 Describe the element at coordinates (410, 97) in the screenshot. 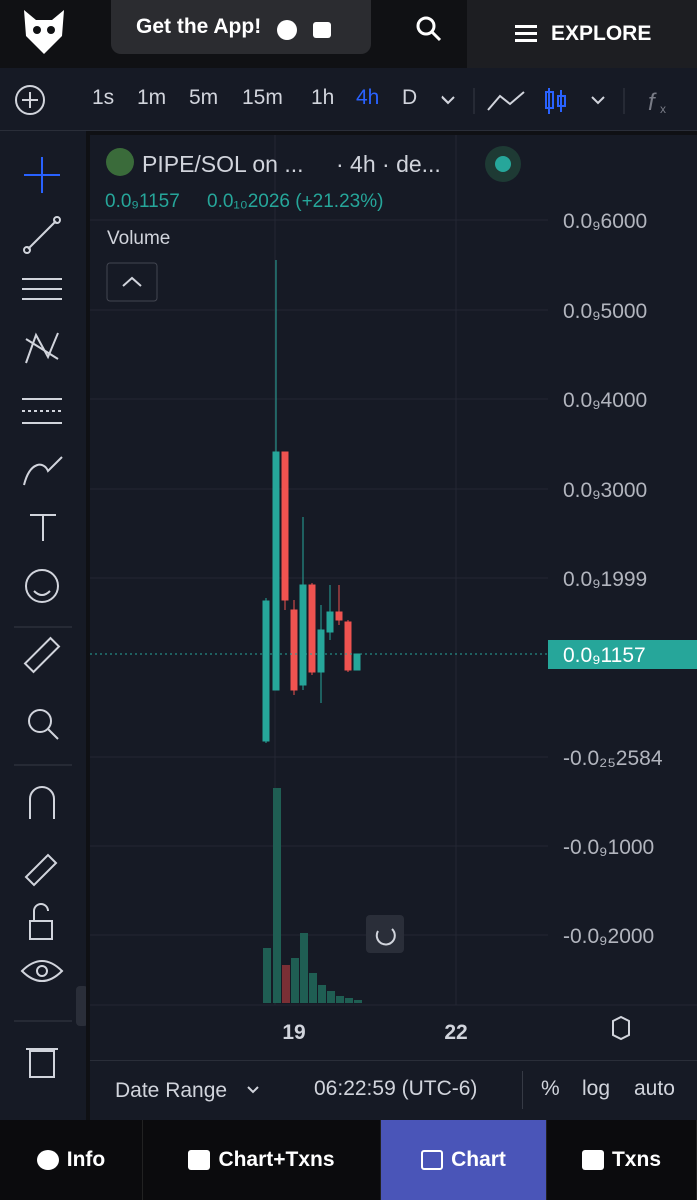

I see `timeframe: D` at that location.